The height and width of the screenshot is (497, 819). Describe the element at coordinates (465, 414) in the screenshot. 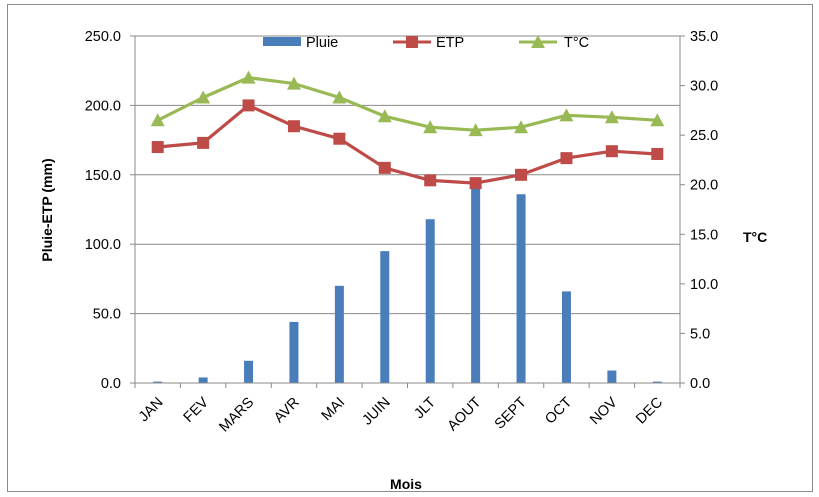

I see `x-tick-label: AOUT` at that location.